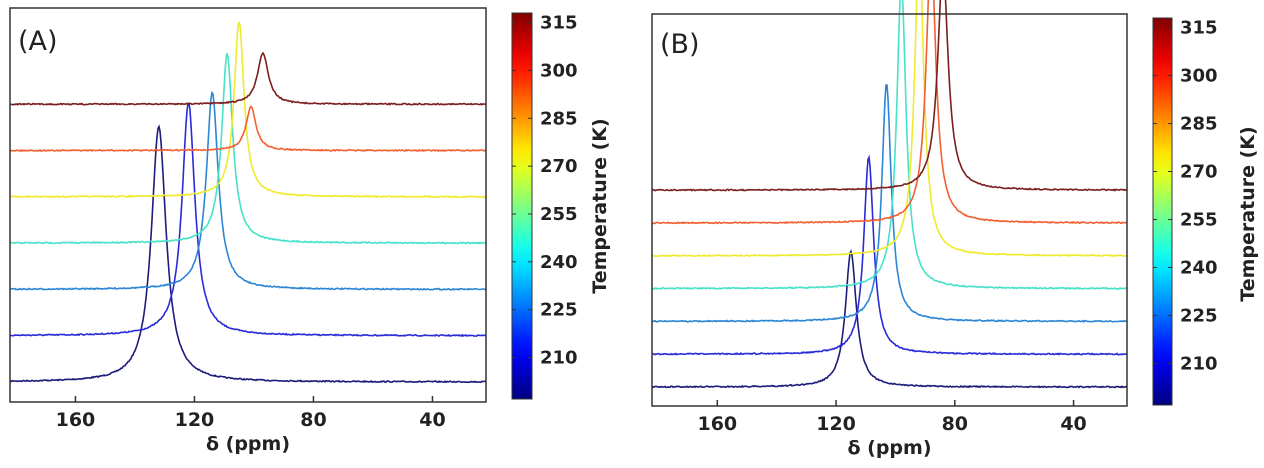 The width and height of the screenshot is (1264, 468). I want to click on panel-label: (B), so click(680, 44).